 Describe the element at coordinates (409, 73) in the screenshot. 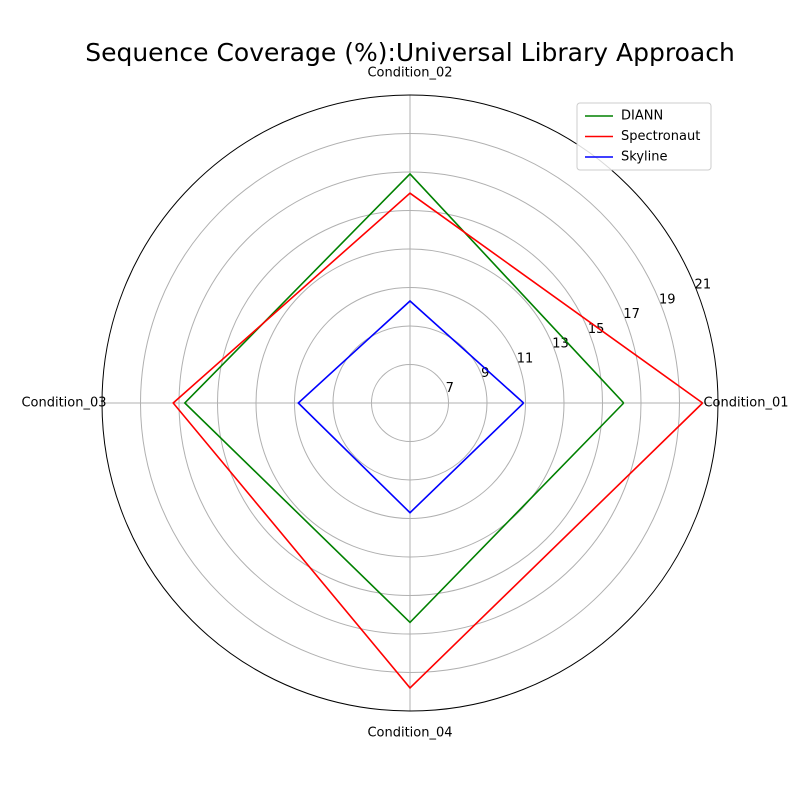

I see `category-label-2: Condition_02` at that location.